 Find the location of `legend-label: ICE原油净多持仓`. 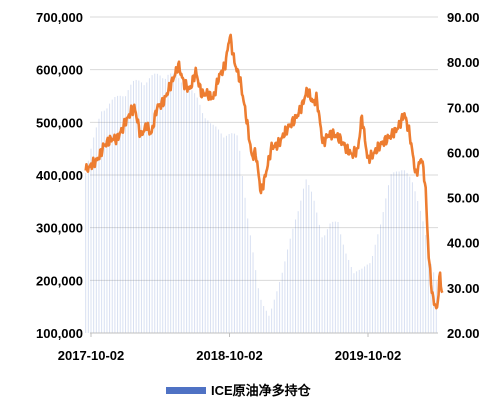

legend-label: ICE原油净多持仓 is located at coordinates (261, 390).